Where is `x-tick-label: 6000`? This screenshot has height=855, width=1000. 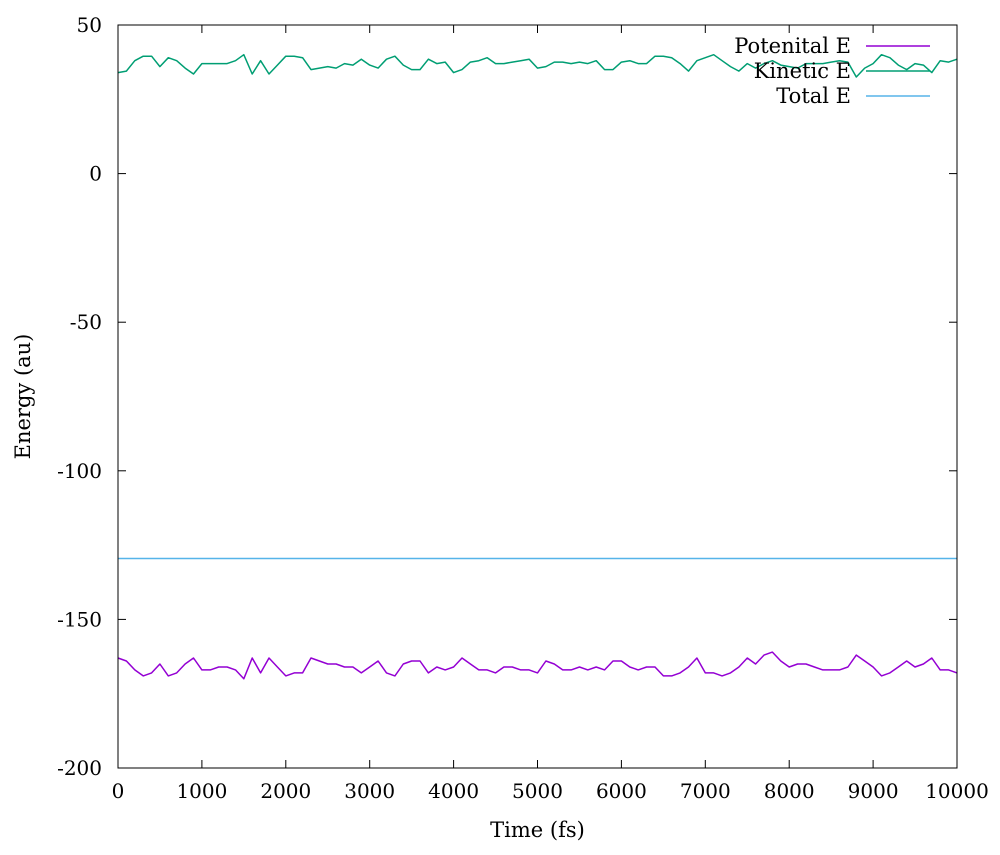
x-tick-label: 6000 is located at coordinates (621, 791).